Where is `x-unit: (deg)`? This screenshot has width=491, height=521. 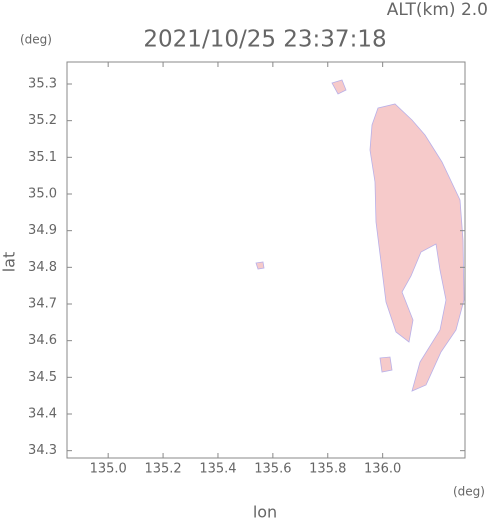
x-unit: (deg) is located at coordinates (469, 492).